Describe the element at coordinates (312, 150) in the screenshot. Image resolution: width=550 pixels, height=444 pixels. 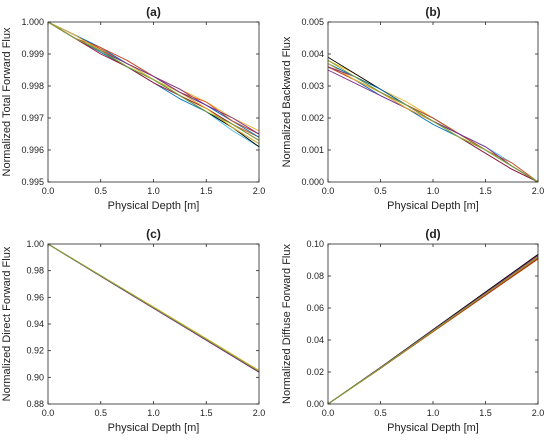
I see `y-tick-label: 0.001` at that location.